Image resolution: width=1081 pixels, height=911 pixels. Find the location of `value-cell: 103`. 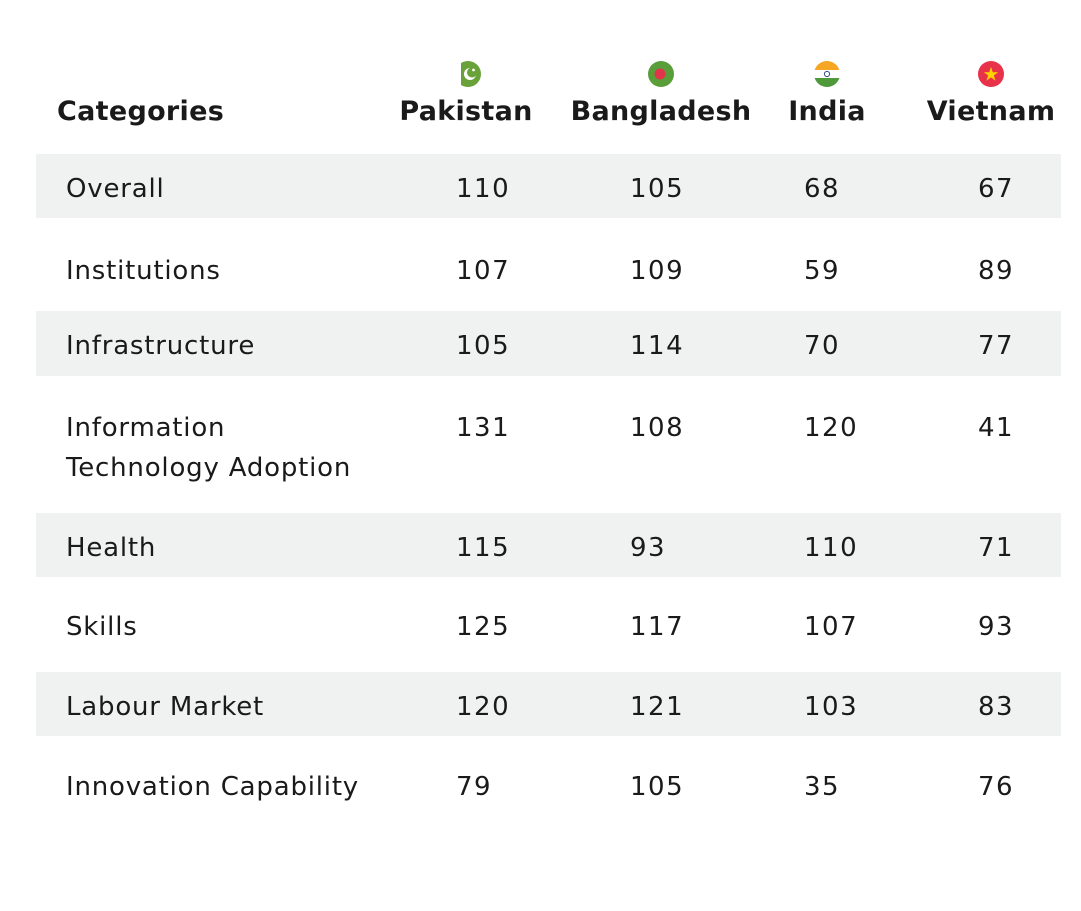

value-cell: 103 is located at coordinates (831, 707).